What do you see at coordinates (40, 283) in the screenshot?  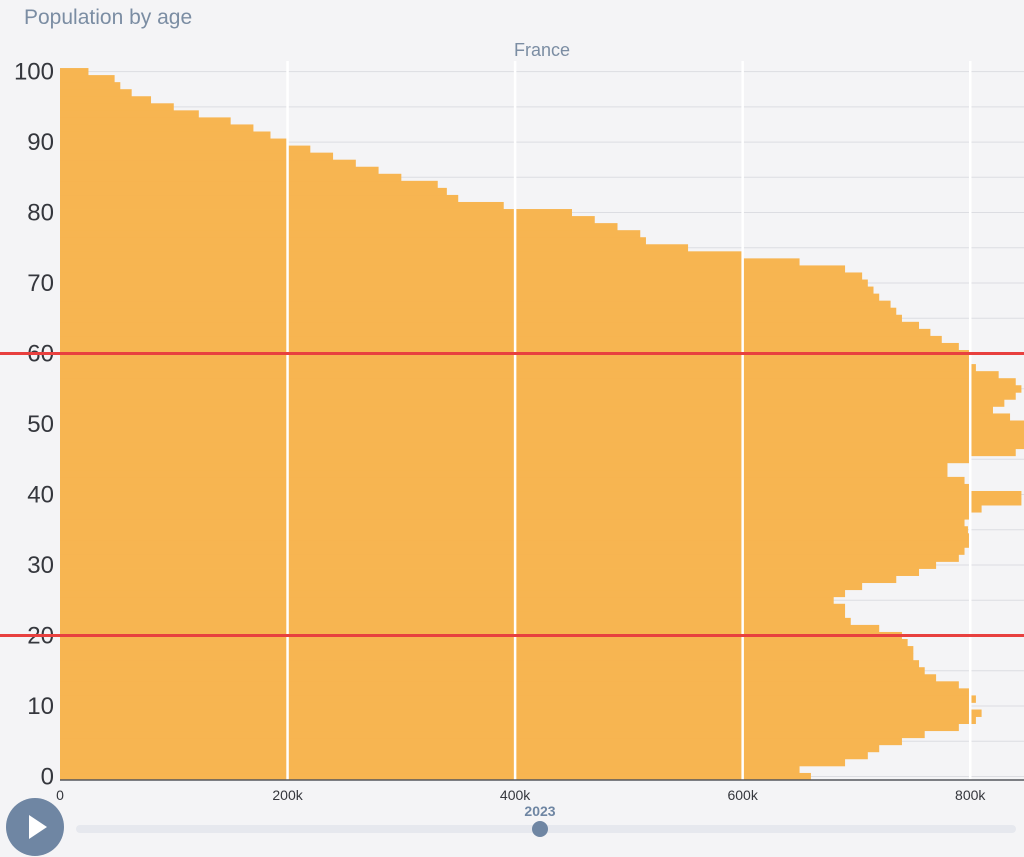 I see `y-tick-label: 70` at bounding box center [40, 283].